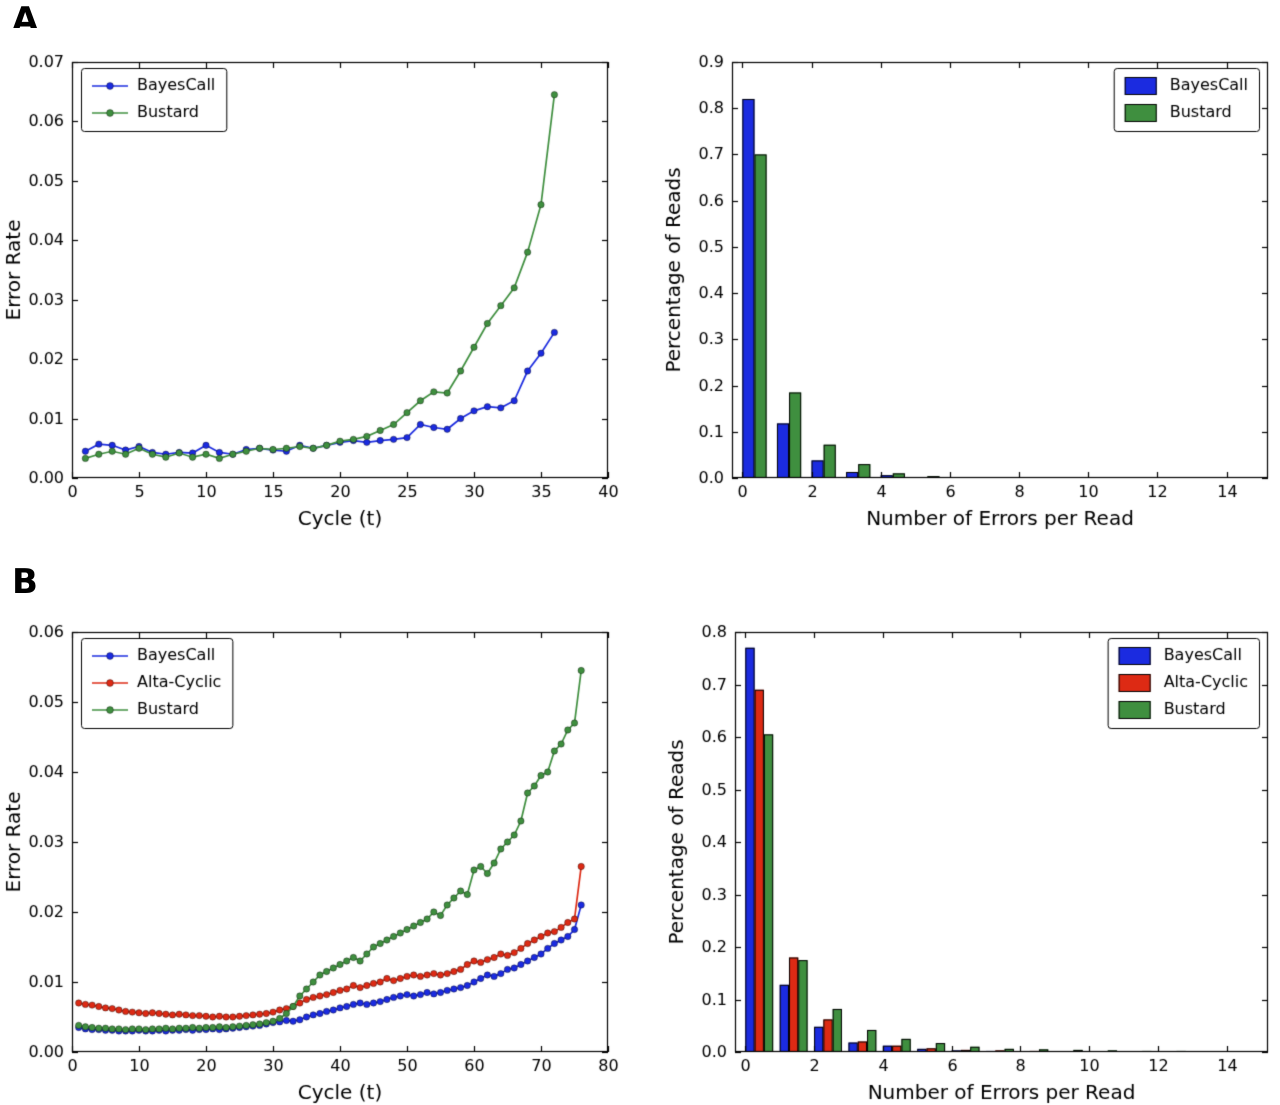 Image resolution: width=1280 pixels, height=1105 pixels. Describe the element at coordinates (25, 582) in the screenshot. I see `panel-label-b: B` at that location.